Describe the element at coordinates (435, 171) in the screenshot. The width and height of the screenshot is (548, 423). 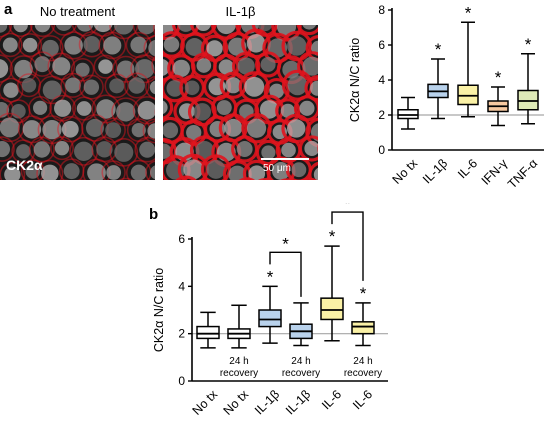
I see `category-label: IL-1β` at that location.